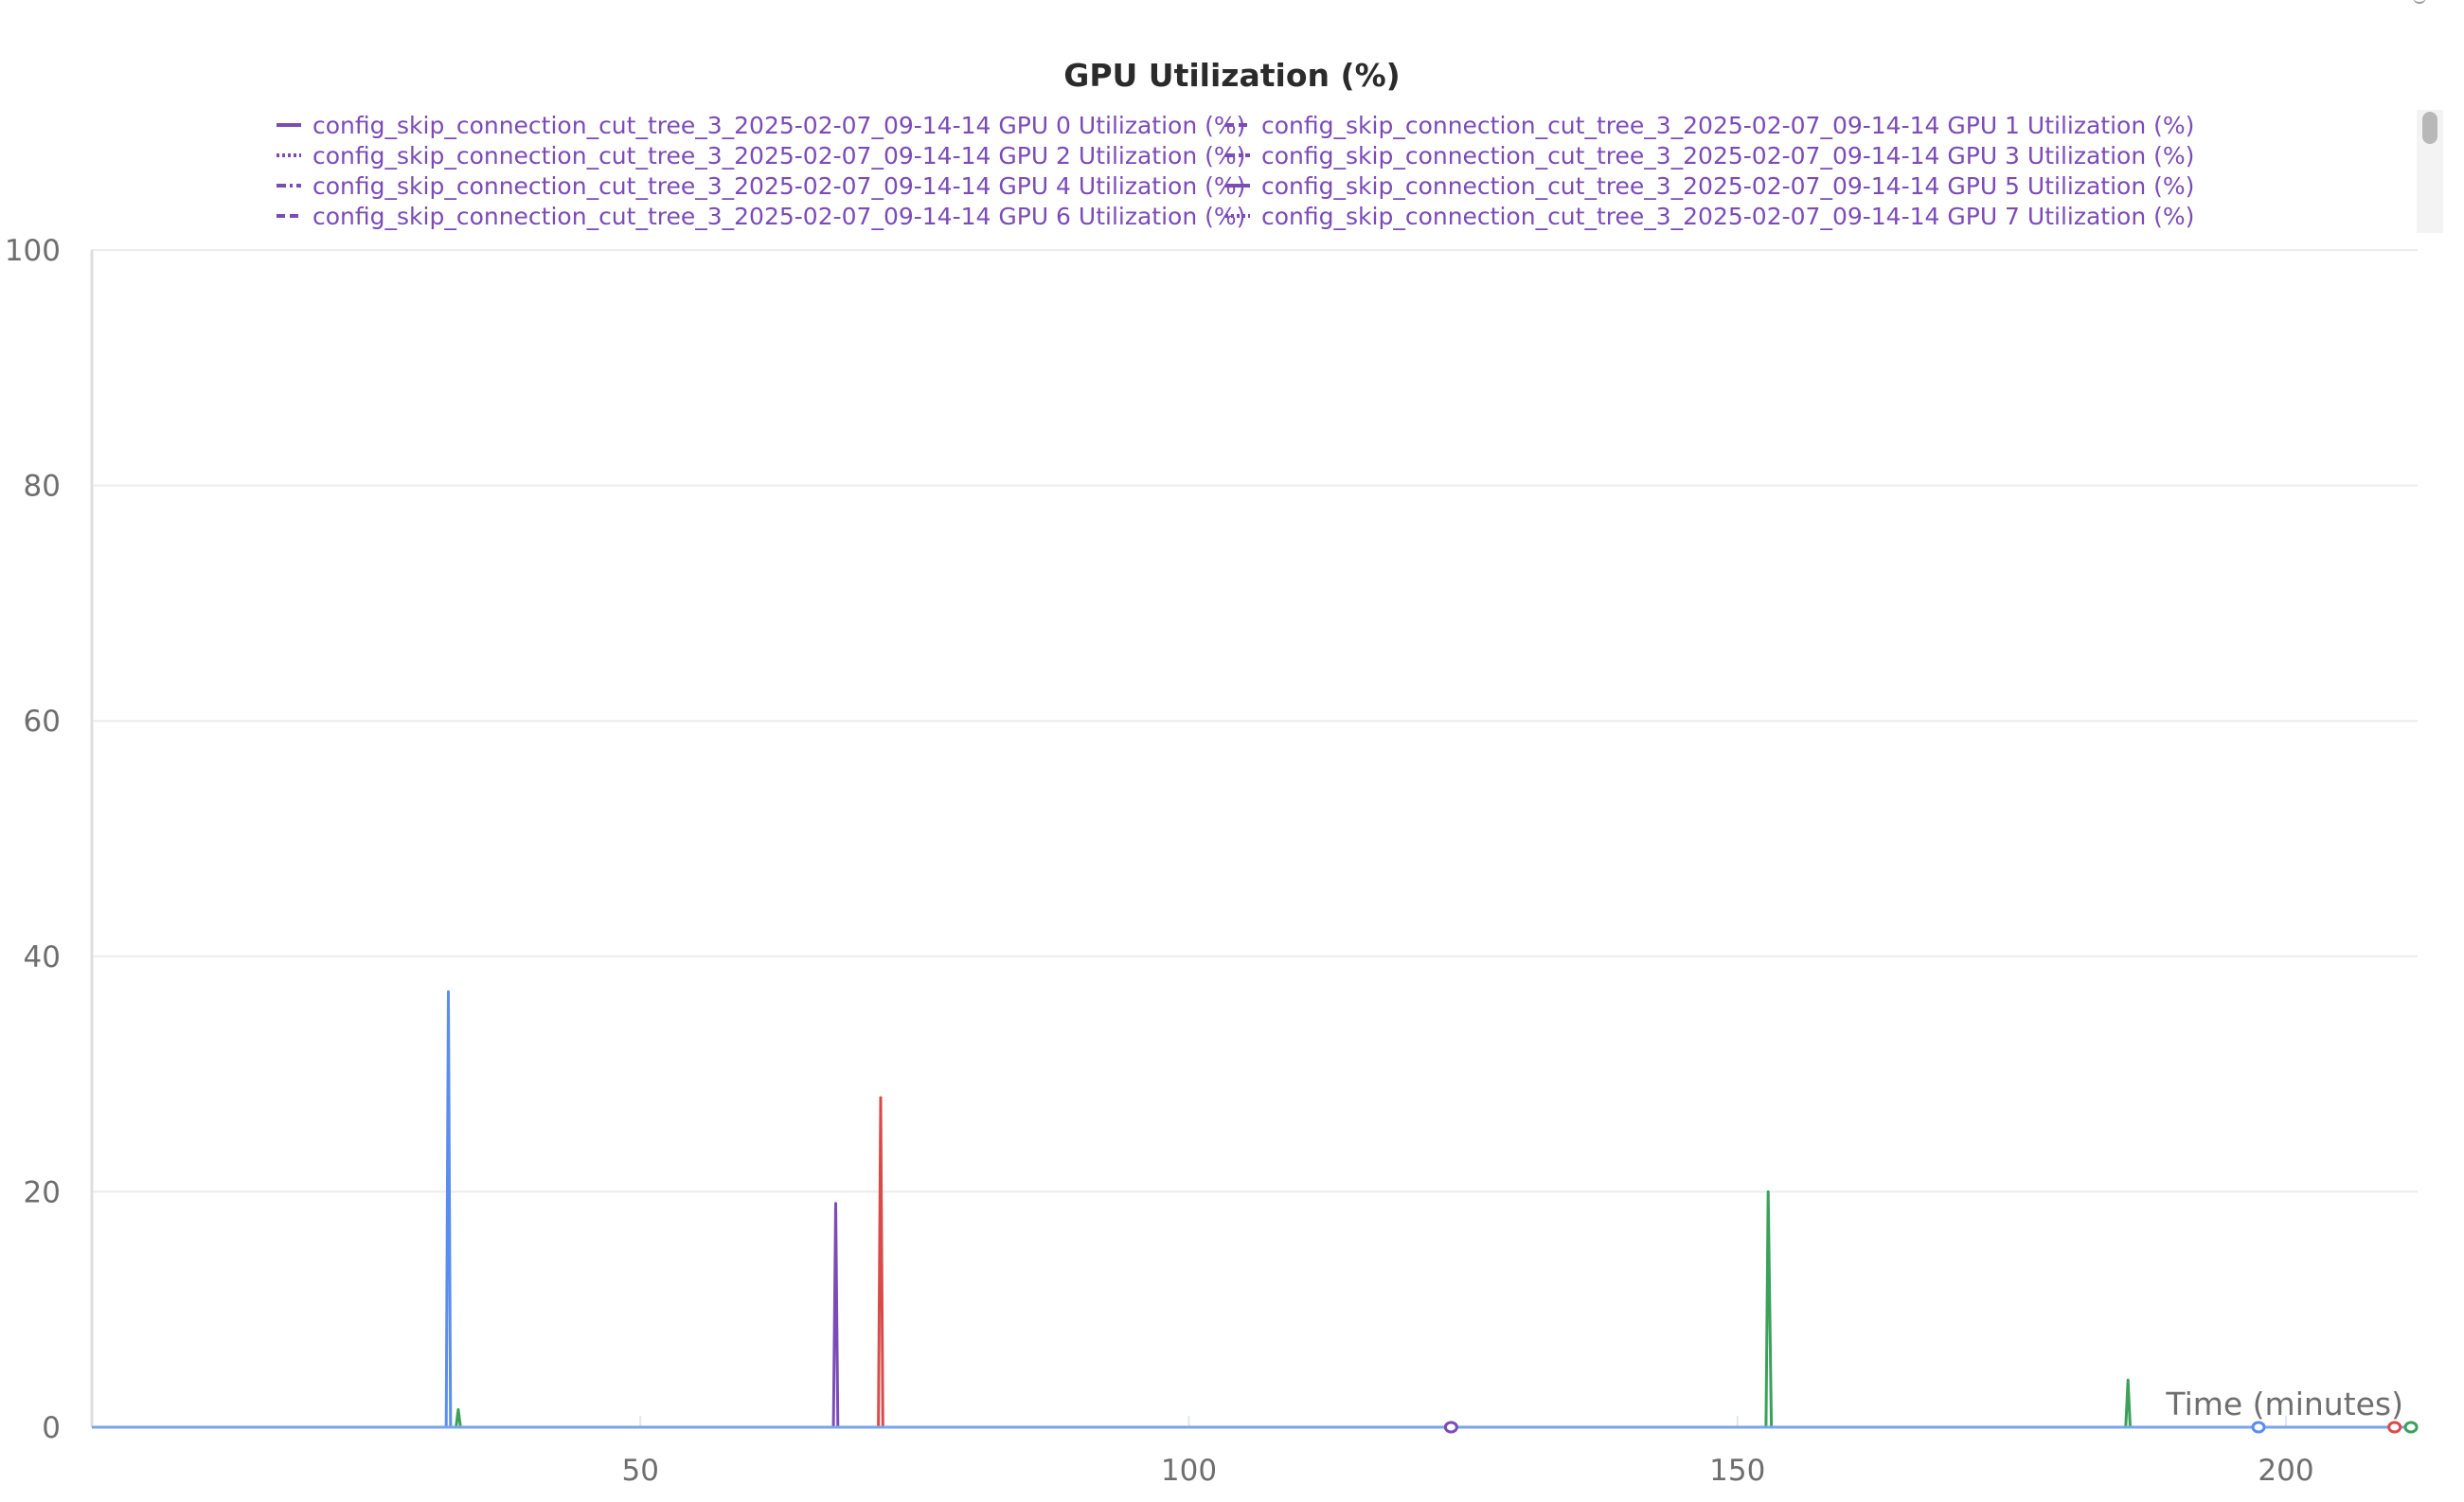 Image resolution: width=2464 pixels, height=1502 pixels. Describe the element at coordinates (2284, 1404) in the screenshot. I see `x-axis-title: Time (minutes)` at that location.